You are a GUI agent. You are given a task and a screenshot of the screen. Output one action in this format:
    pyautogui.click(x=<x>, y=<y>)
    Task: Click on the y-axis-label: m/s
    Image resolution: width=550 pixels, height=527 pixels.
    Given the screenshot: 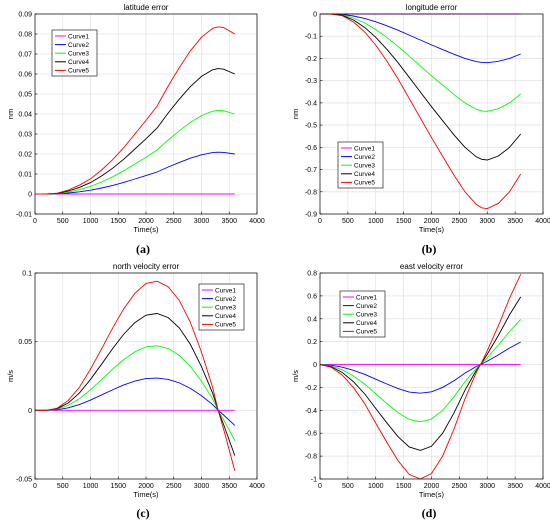 What is the action you would take?
    pyautogui.click(x=295, y=376)
    